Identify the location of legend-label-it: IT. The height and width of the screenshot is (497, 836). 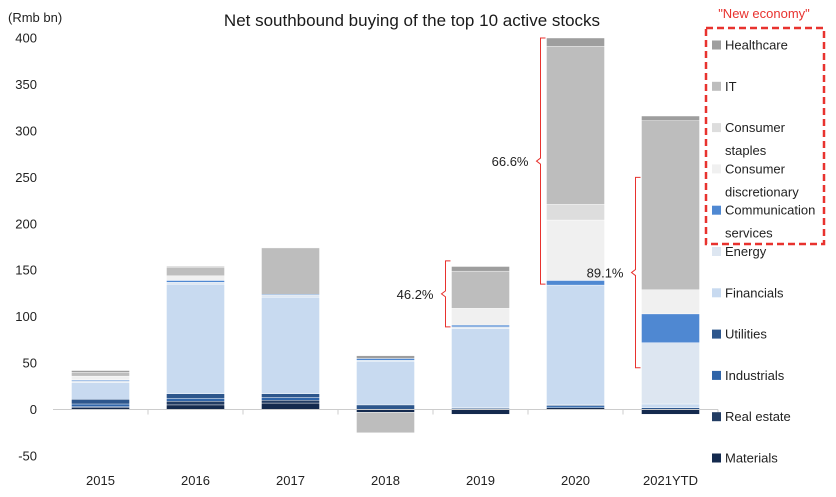
(731, 86).